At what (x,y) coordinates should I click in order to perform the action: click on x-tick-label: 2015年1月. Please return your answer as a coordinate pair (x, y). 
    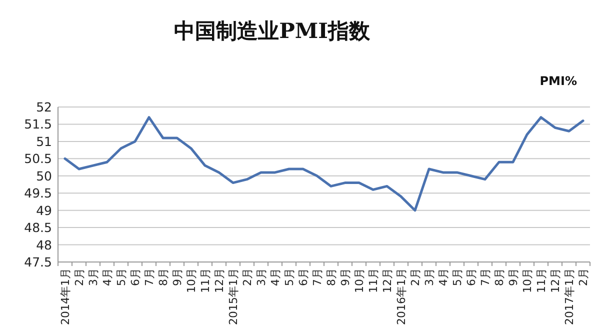
    Looking at the image, I should click on (233, 296).